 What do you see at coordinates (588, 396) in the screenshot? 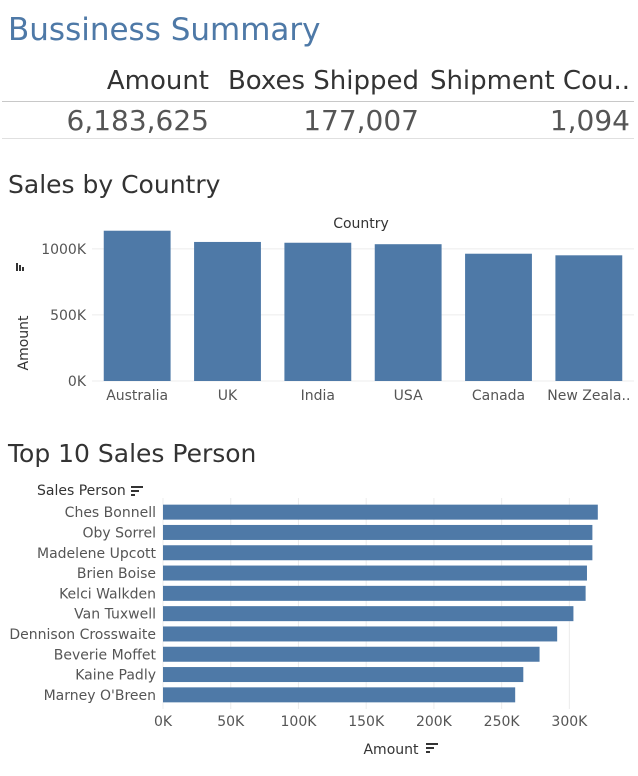
I see `x-tick-label: New Zeala..` at bounding box center [588, 396].